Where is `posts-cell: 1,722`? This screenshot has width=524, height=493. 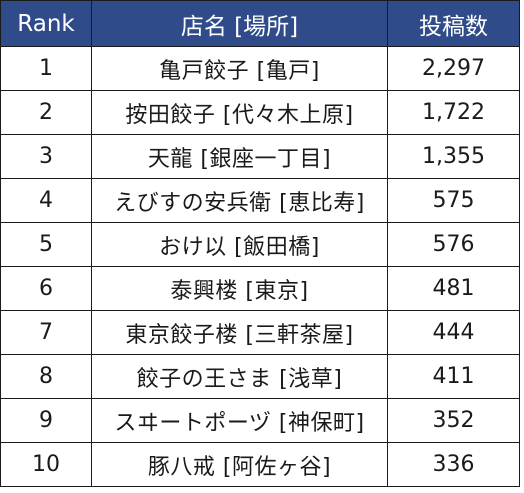
posts-cell: 1,722 is located at coordinates (453, 112).